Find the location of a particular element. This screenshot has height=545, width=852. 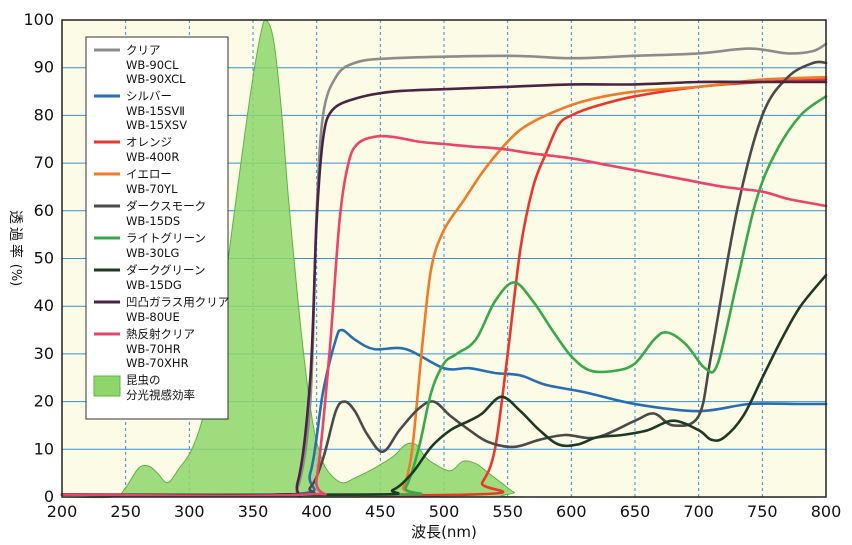

legend-product-code: WB-15DS is located at coordinates (153, 221).